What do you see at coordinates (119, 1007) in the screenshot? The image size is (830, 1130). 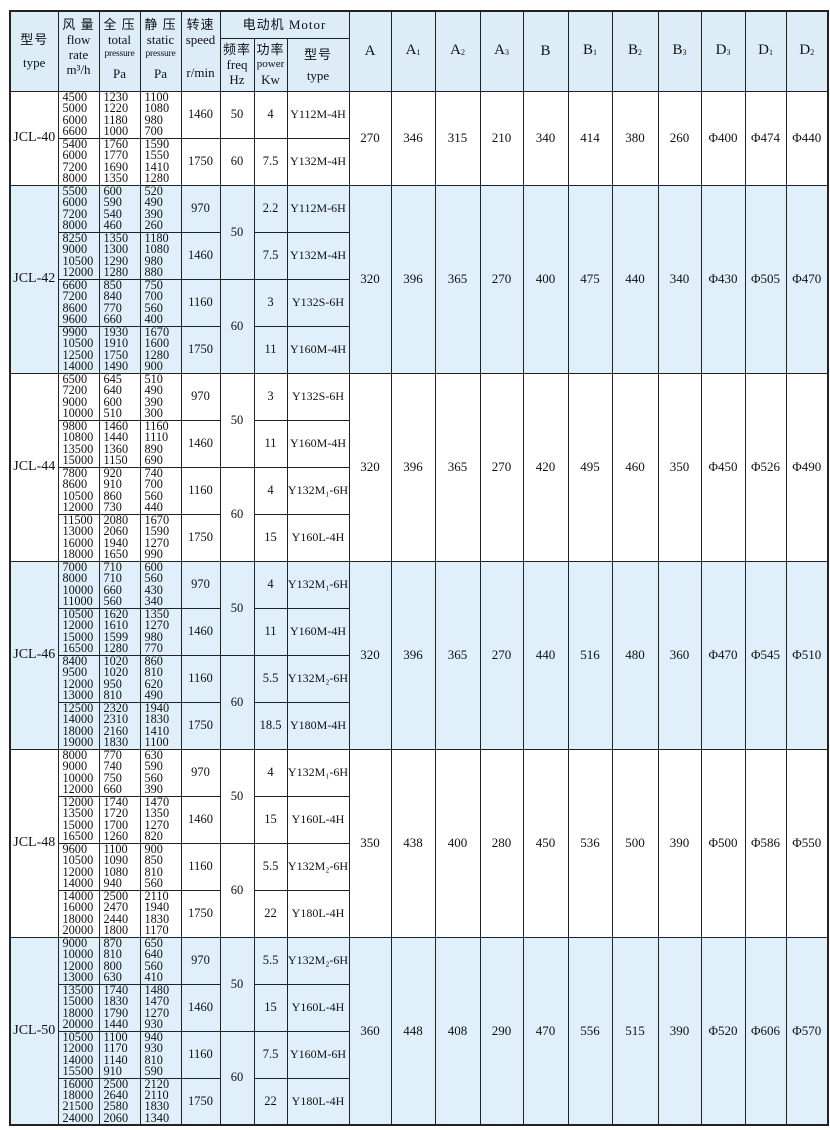 I see `total-pressure-values: 1740 1830 1790 1440` at bounding box center [119, 1007].